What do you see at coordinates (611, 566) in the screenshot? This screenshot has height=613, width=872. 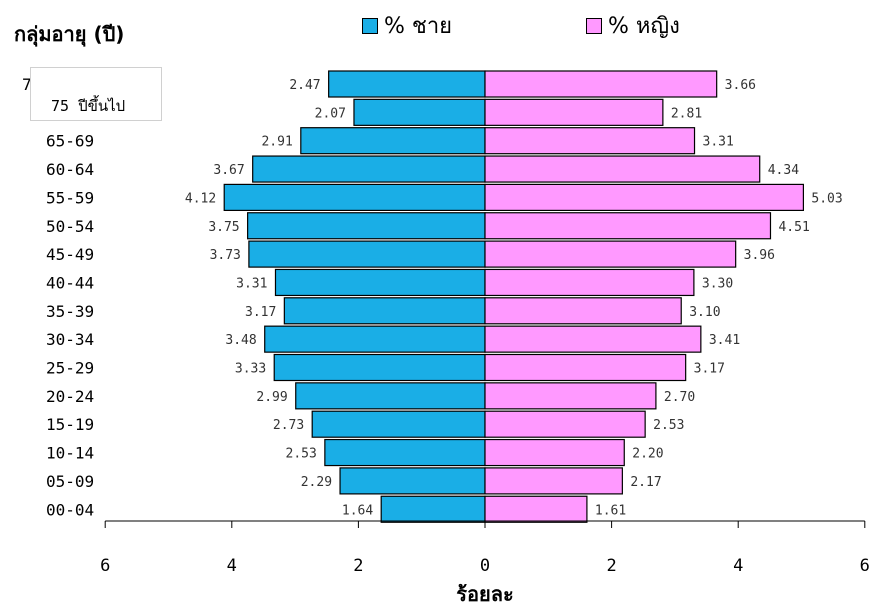 I see `x-tick-label-4: 2` at bounding box center [611, 566].